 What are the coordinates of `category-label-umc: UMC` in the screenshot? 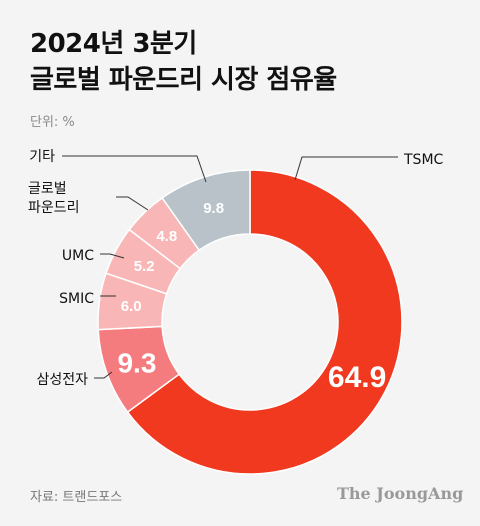 It's located at (78, 256).